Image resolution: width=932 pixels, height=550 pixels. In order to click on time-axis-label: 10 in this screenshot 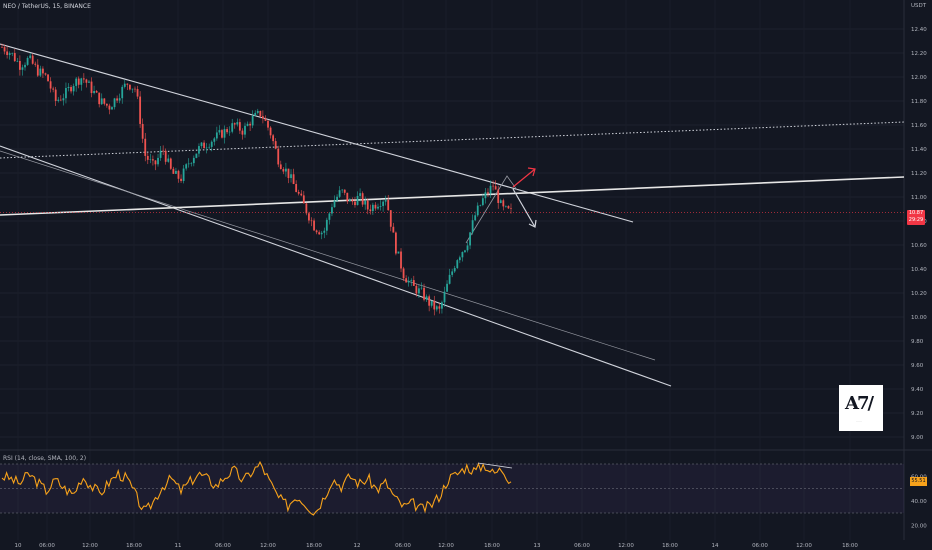, I will do `click(18, 546)`.